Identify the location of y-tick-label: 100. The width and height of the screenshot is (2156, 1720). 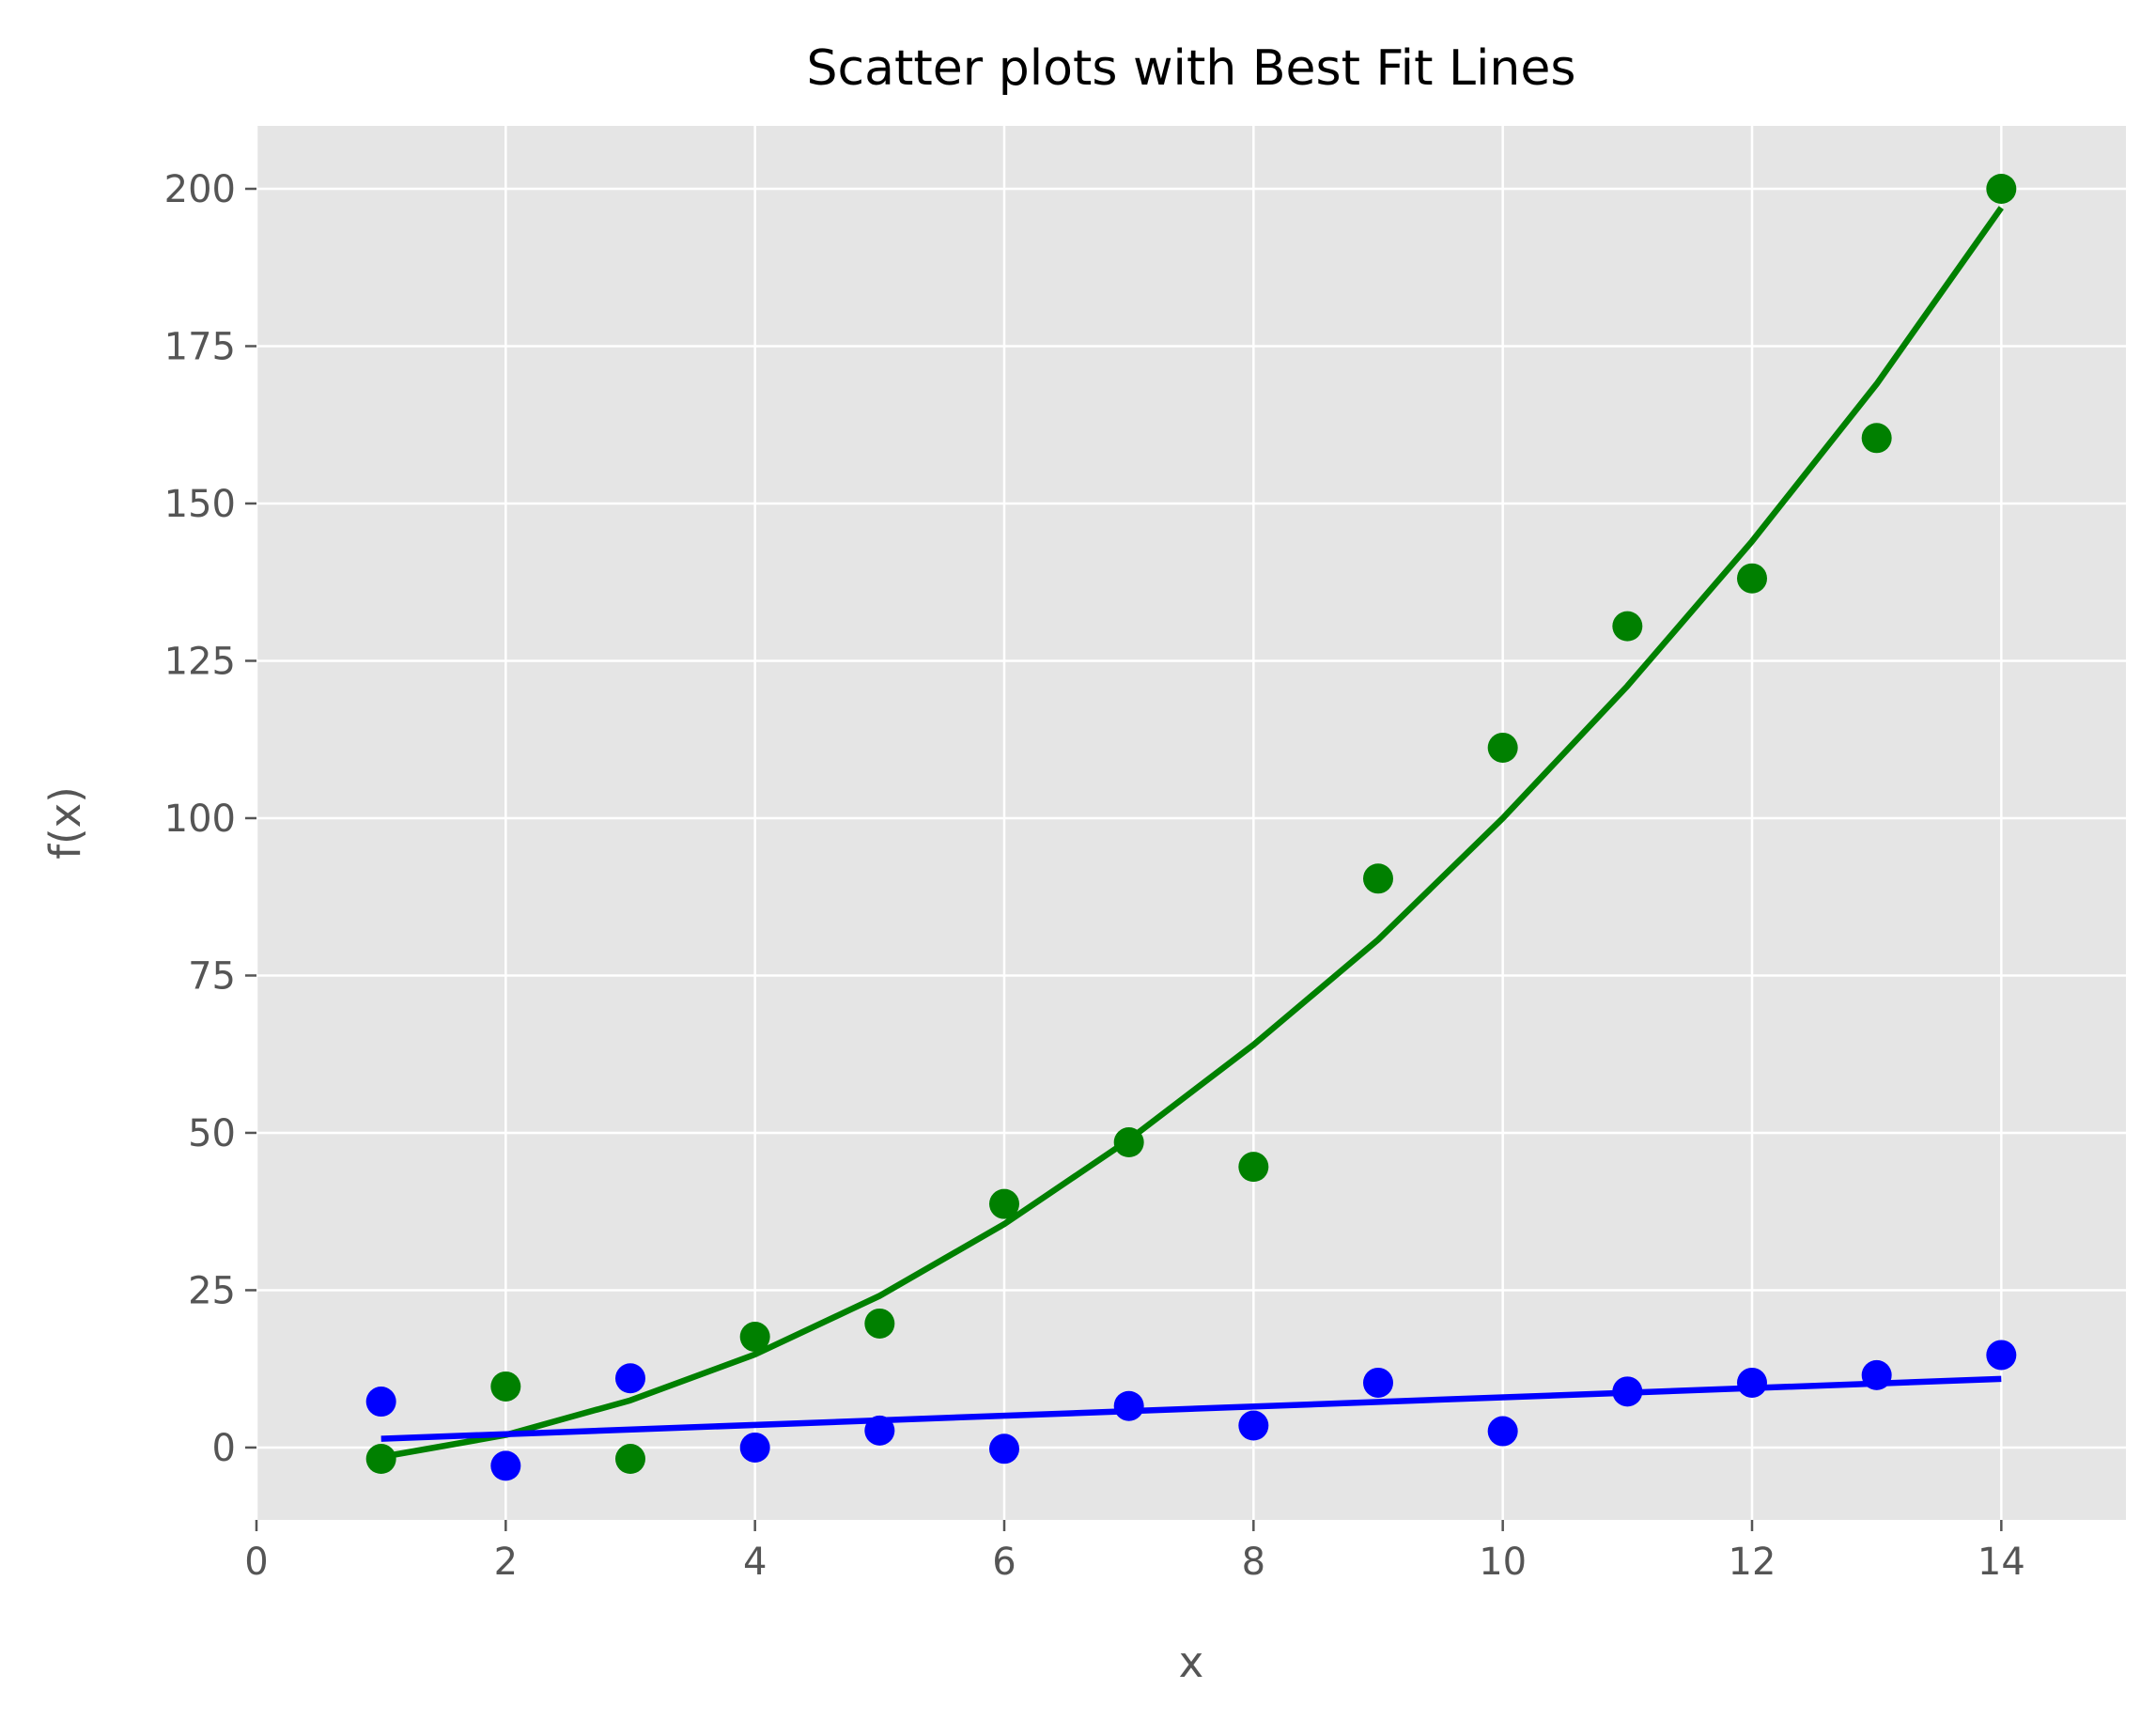
(200, 819).